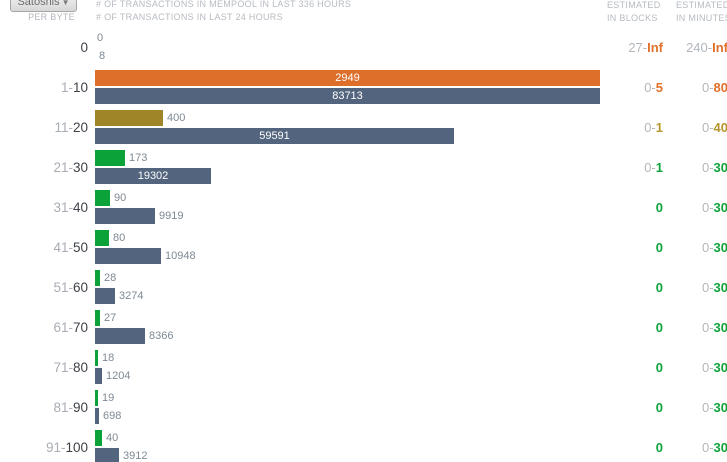 The width and height of the screenshot is (727, 462). What do you see at coordinates (171, 216) in the screenshot?
I see `transactions-24h-count-label: 9919` at bounding box center [171, 216].